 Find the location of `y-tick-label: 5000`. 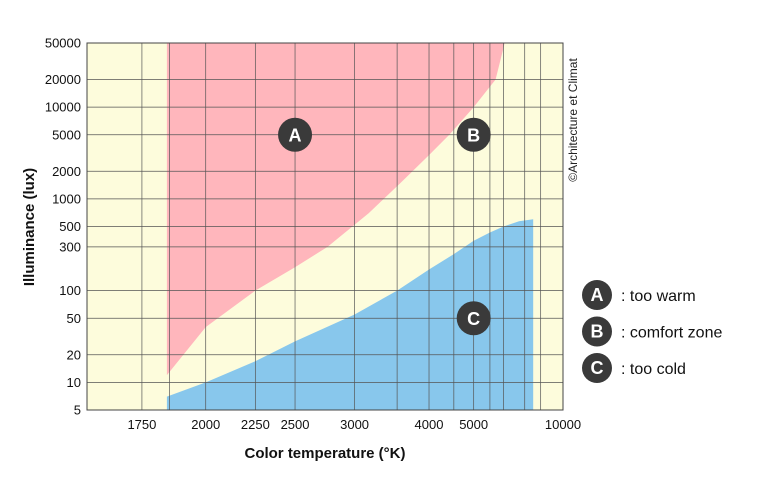

y-tick-label: 5000 is located at coordinates (66, 134).